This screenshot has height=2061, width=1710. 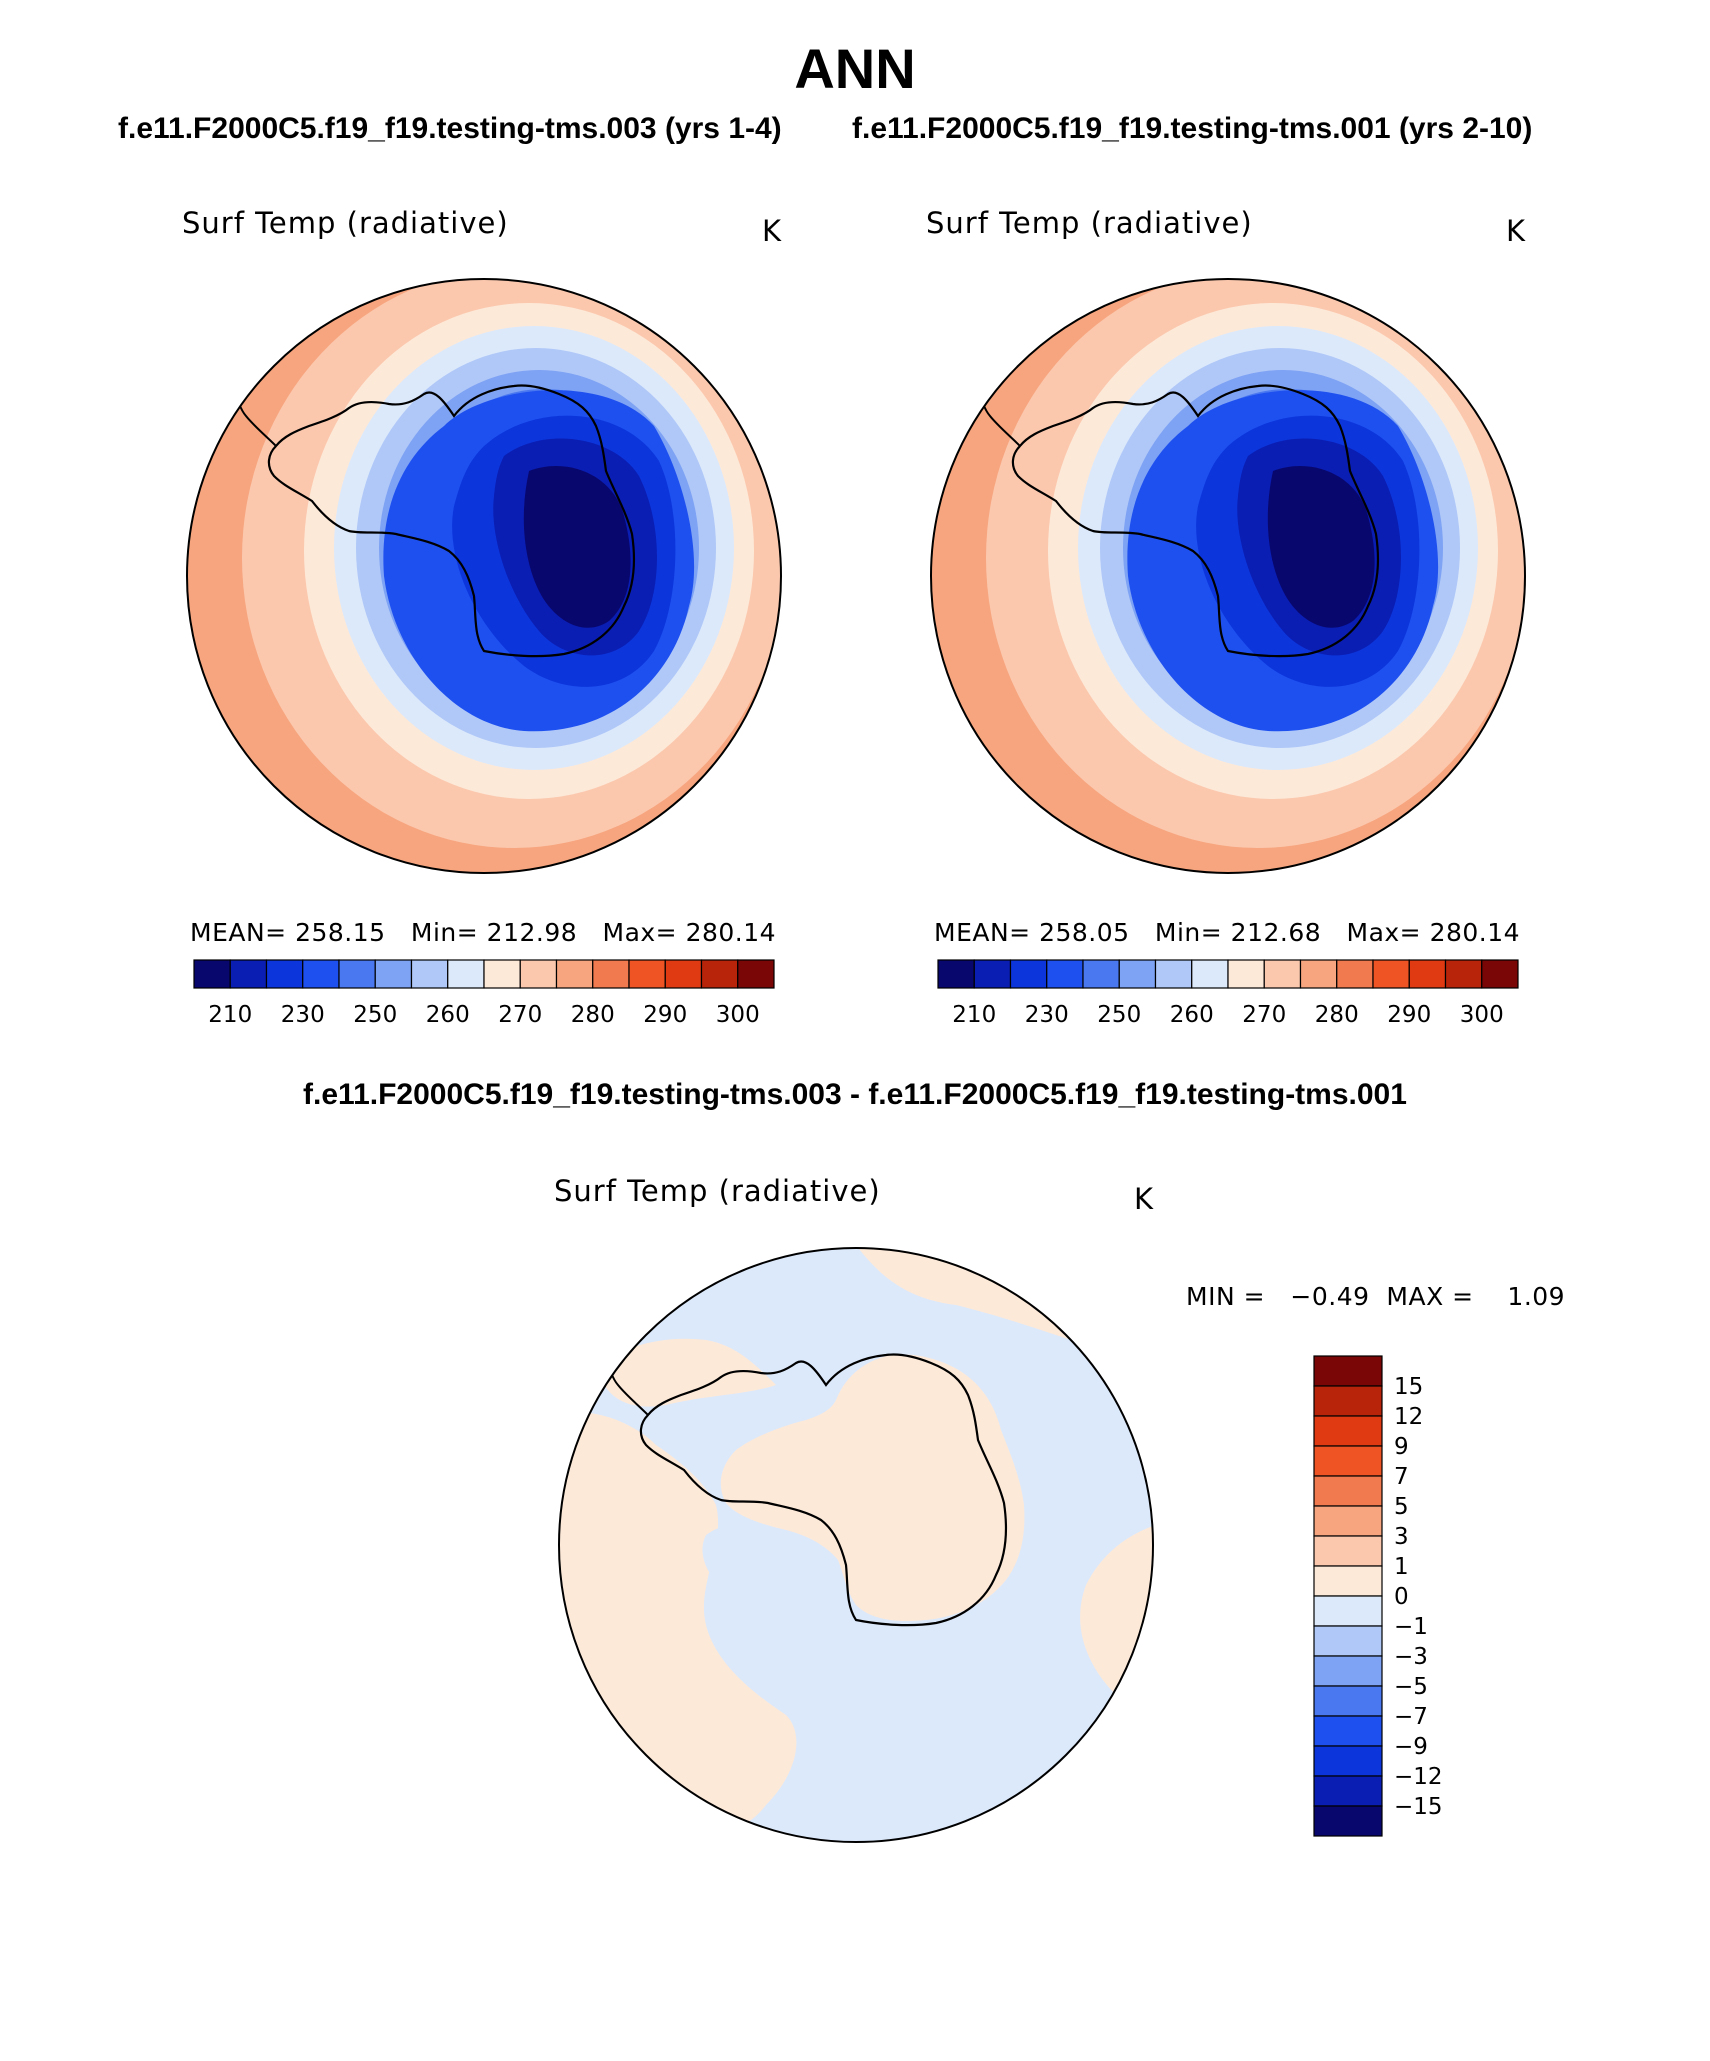 What do you see at coordinates (1430, 1296) in the screenshot?
I see `diff-max-label: MAX =` at bounding box center [1430, 1296].